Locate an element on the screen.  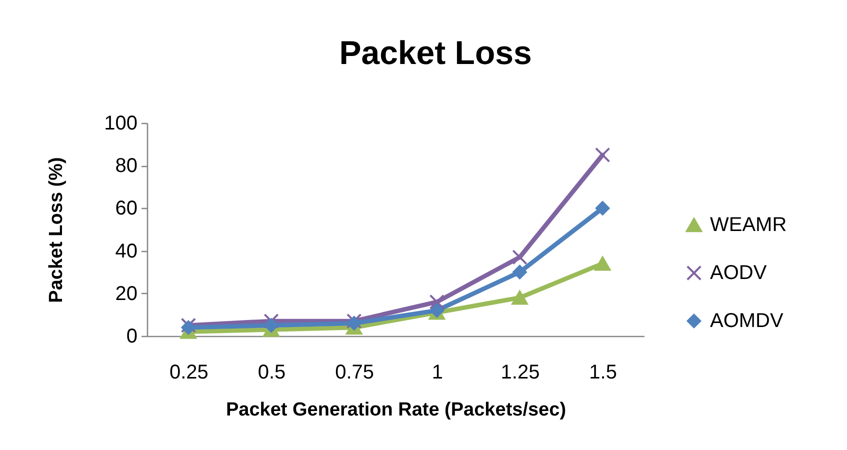
x-tick-label: 1.25 is located at coordinates (520, 373).